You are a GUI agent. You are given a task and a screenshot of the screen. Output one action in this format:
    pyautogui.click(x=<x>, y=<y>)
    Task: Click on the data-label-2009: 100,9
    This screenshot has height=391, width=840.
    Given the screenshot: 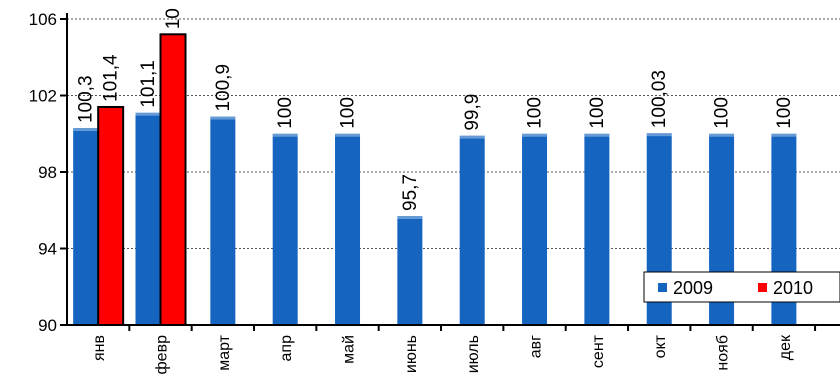 What is the action you would take?
    pyautogui.click(x=223, y=88)
    